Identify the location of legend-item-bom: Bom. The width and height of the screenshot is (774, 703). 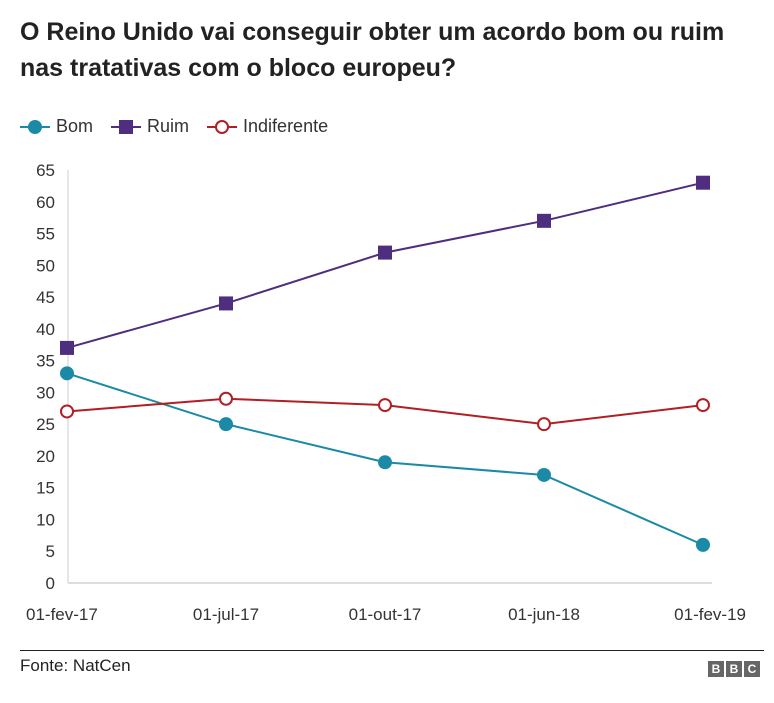
(56, 126).